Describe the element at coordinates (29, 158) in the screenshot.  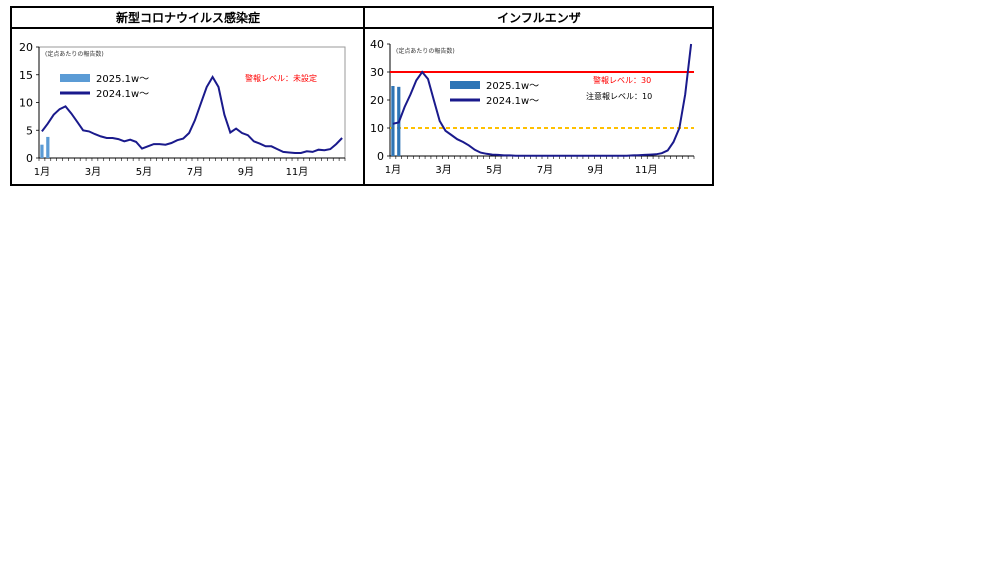
I see `covid-y-tick-label: 0` at that location.